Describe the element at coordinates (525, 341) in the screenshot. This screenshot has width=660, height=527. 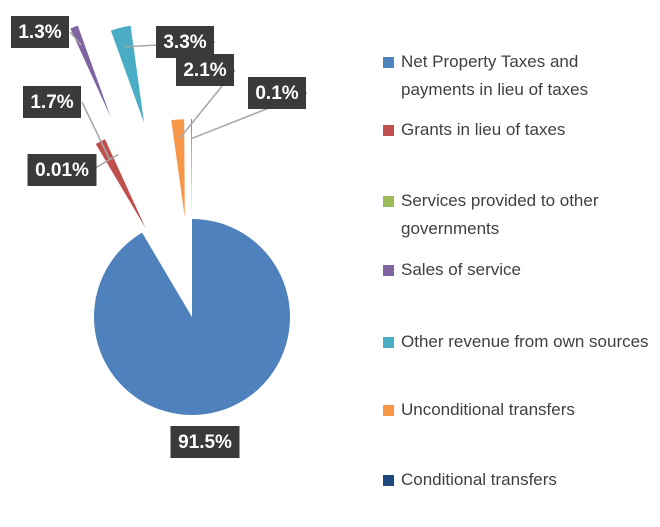
I see `legend-label: Other revenue from own sources` at that location.